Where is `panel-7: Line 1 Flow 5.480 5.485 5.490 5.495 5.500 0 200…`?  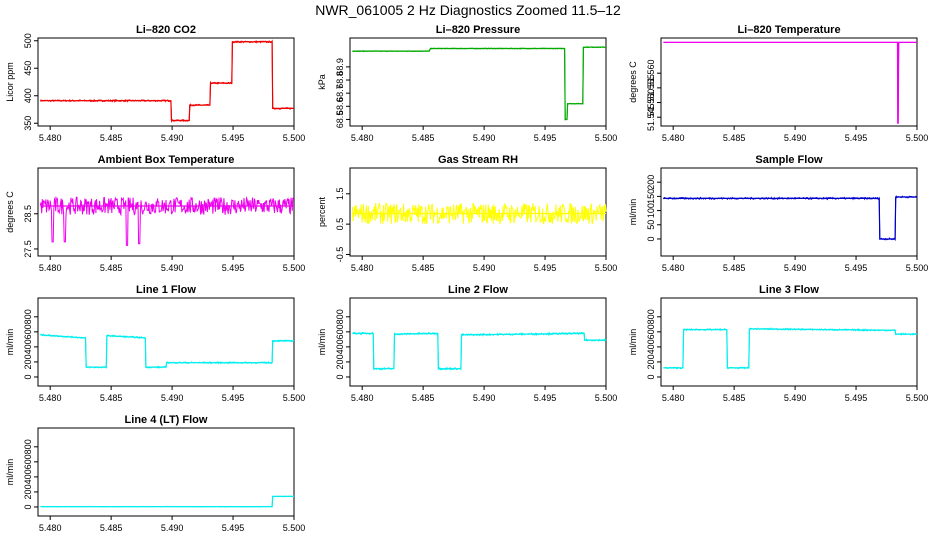 panel-7: Line 1 Flow 5.480 5.485 5.490 5.495 5.500 0 200… is located at coordinates (155, 343).